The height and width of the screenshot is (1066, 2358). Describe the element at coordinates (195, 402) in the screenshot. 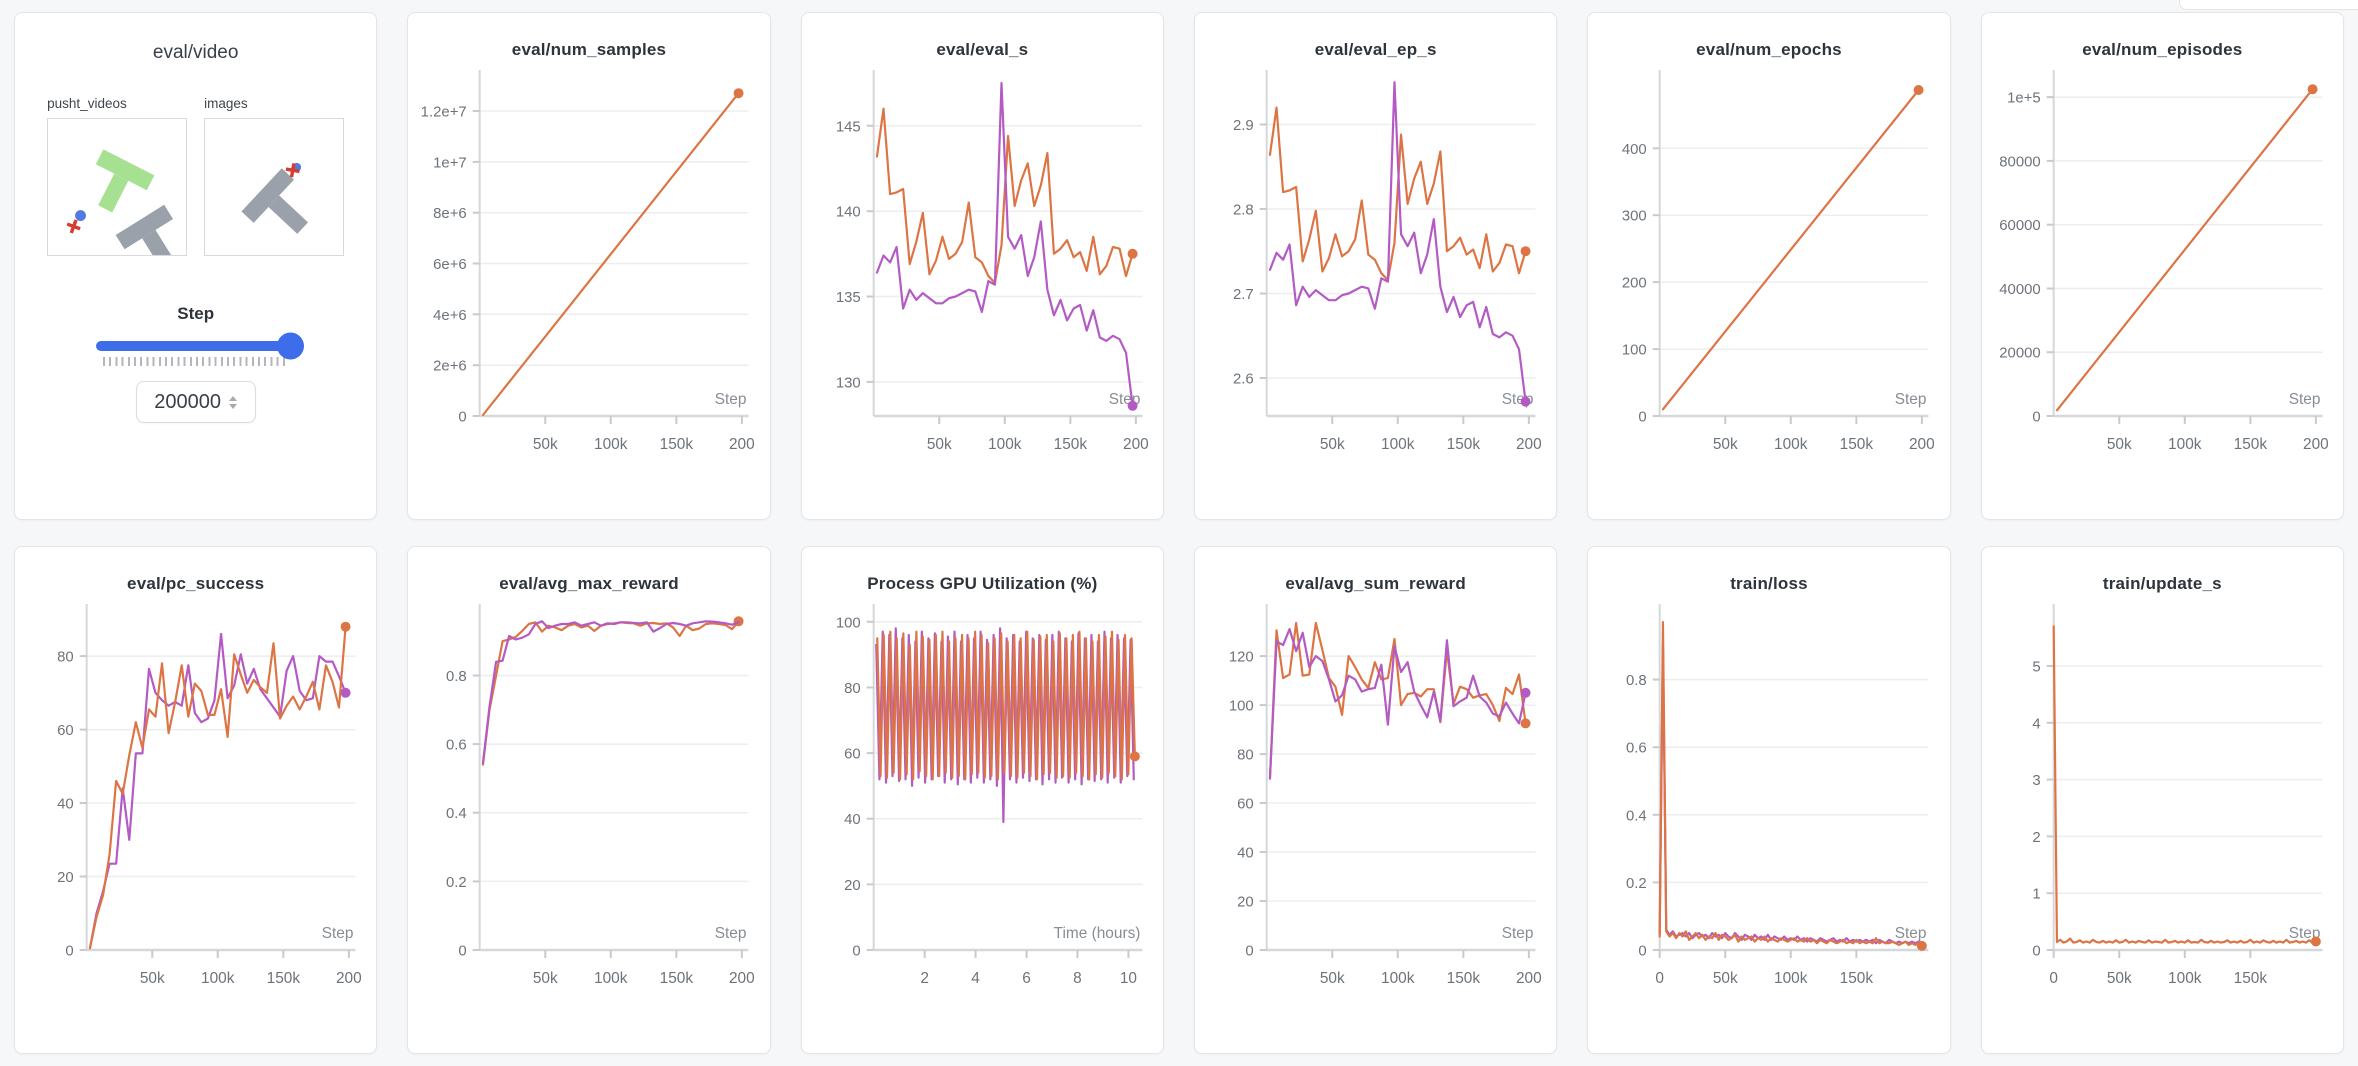

I see `step-value-input: 200000` at that location.